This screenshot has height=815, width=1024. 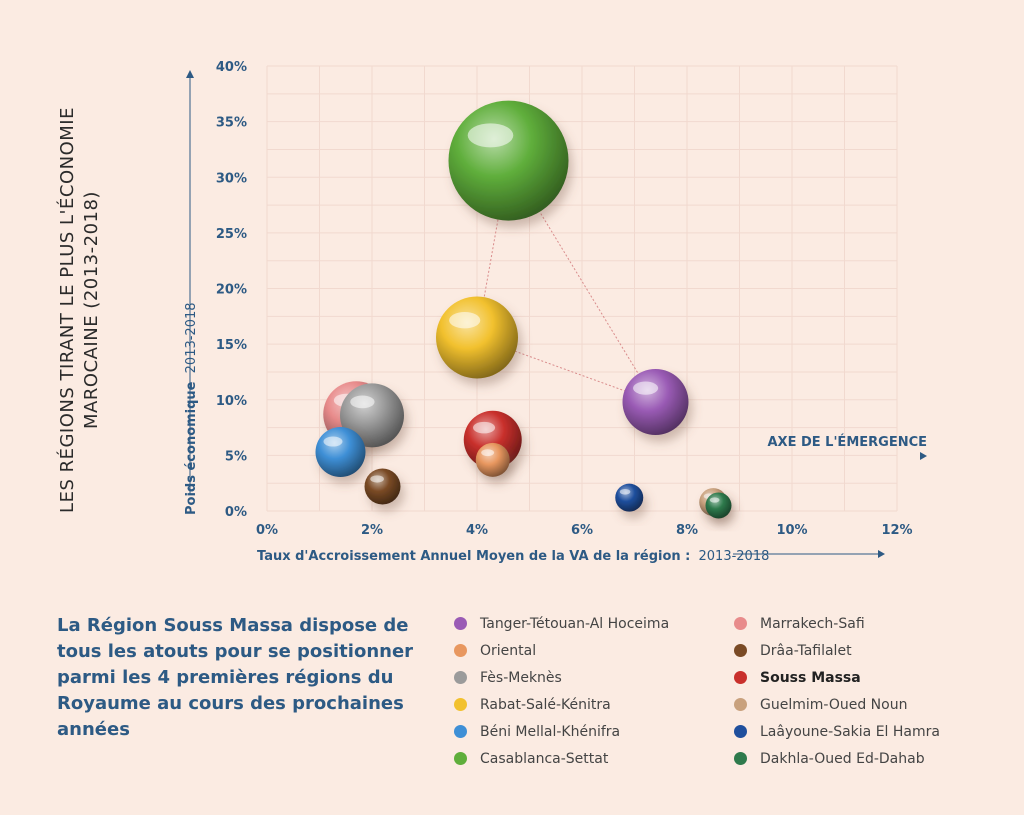 I want to click on y-tick-label: 20%, so click(x=231, y=290).